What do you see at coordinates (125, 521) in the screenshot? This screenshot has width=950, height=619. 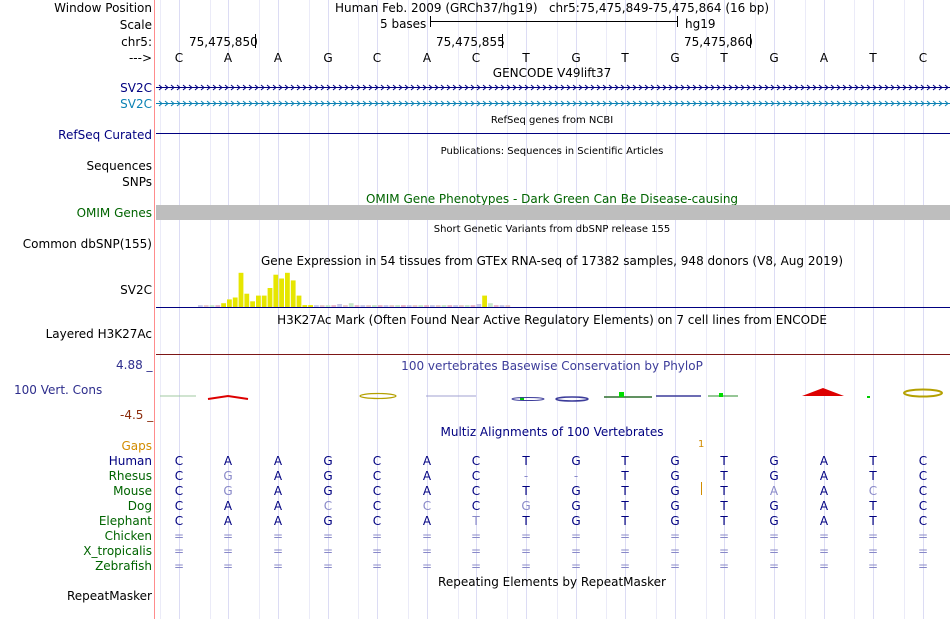 I see `species-label: Elephant` at bounding box center [125, 521].